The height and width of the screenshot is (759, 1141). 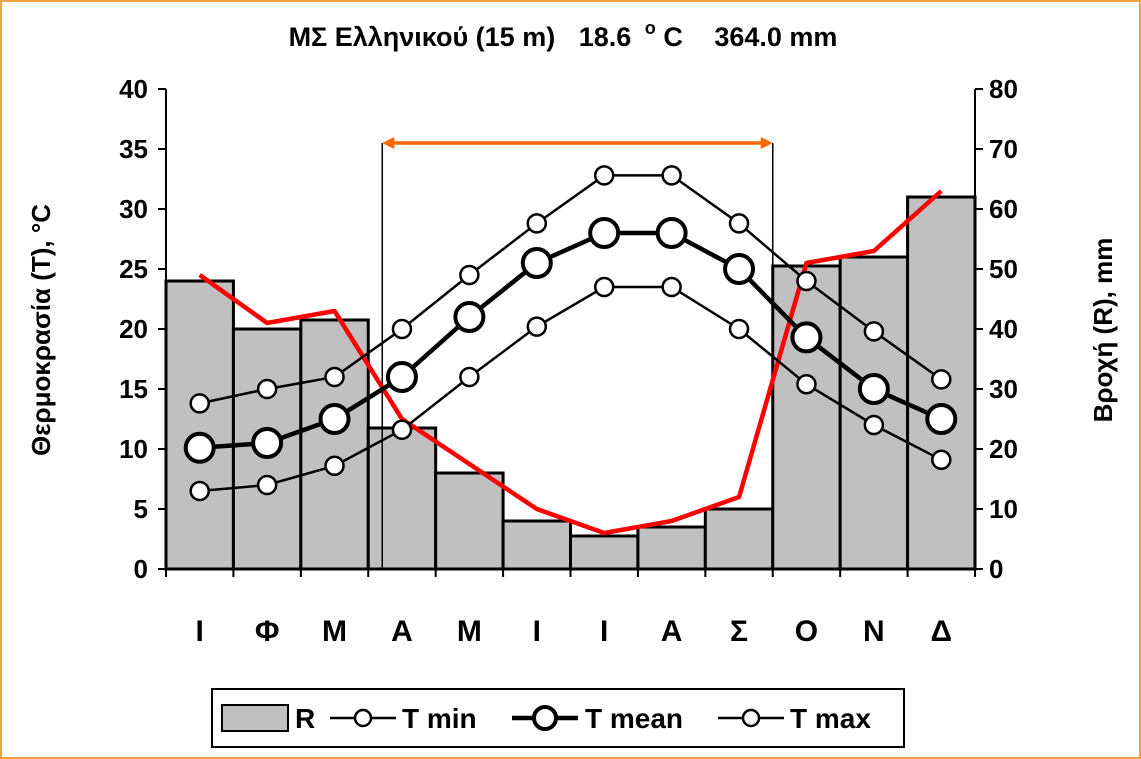 I want to click on y2-tick-label-0: 0, so click(x=996, y=569).